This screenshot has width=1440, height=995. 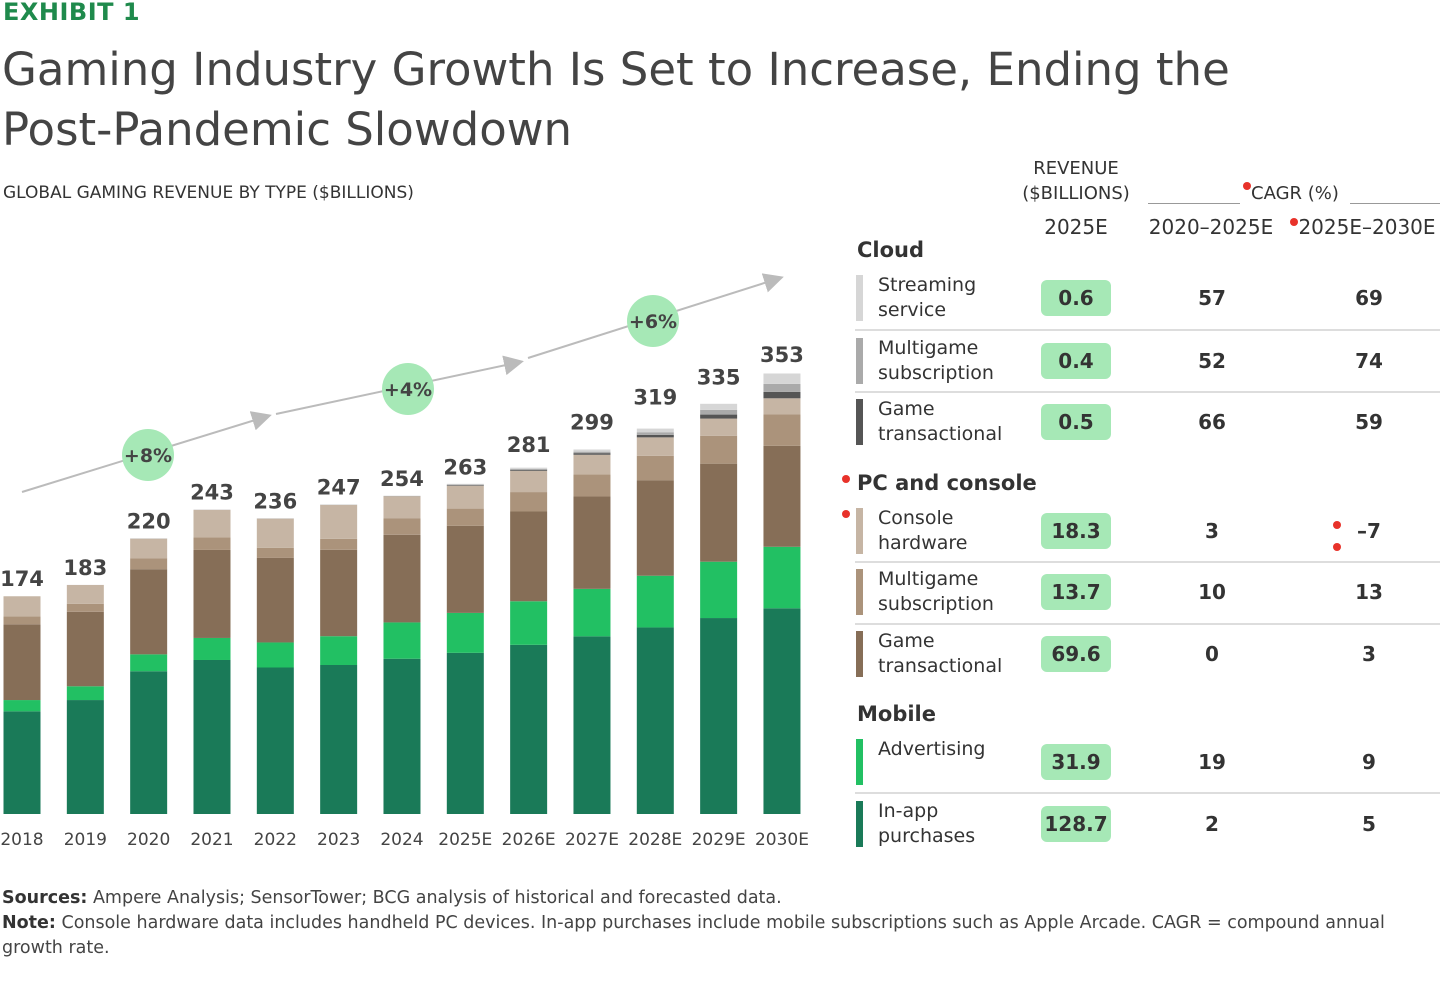 I want to click on x-tick-label: 2024, so click(x=401, y=840).